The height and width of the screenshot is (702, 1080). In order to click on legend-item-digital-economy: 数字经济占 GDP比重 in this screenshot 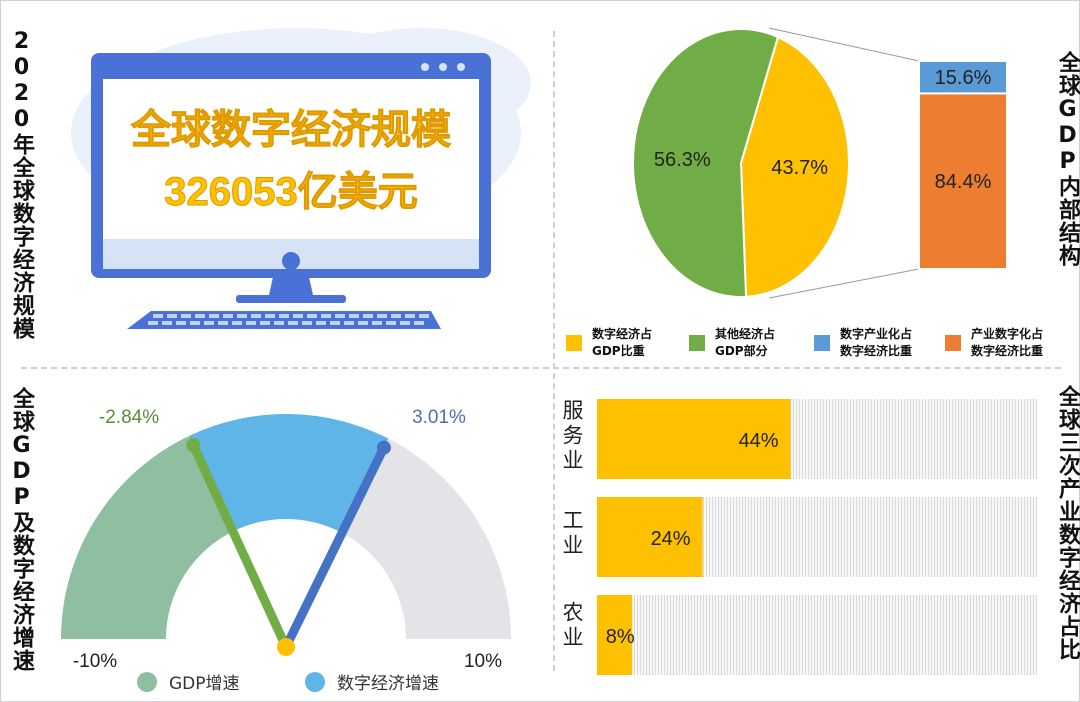, I will do `click(609, 343)`.